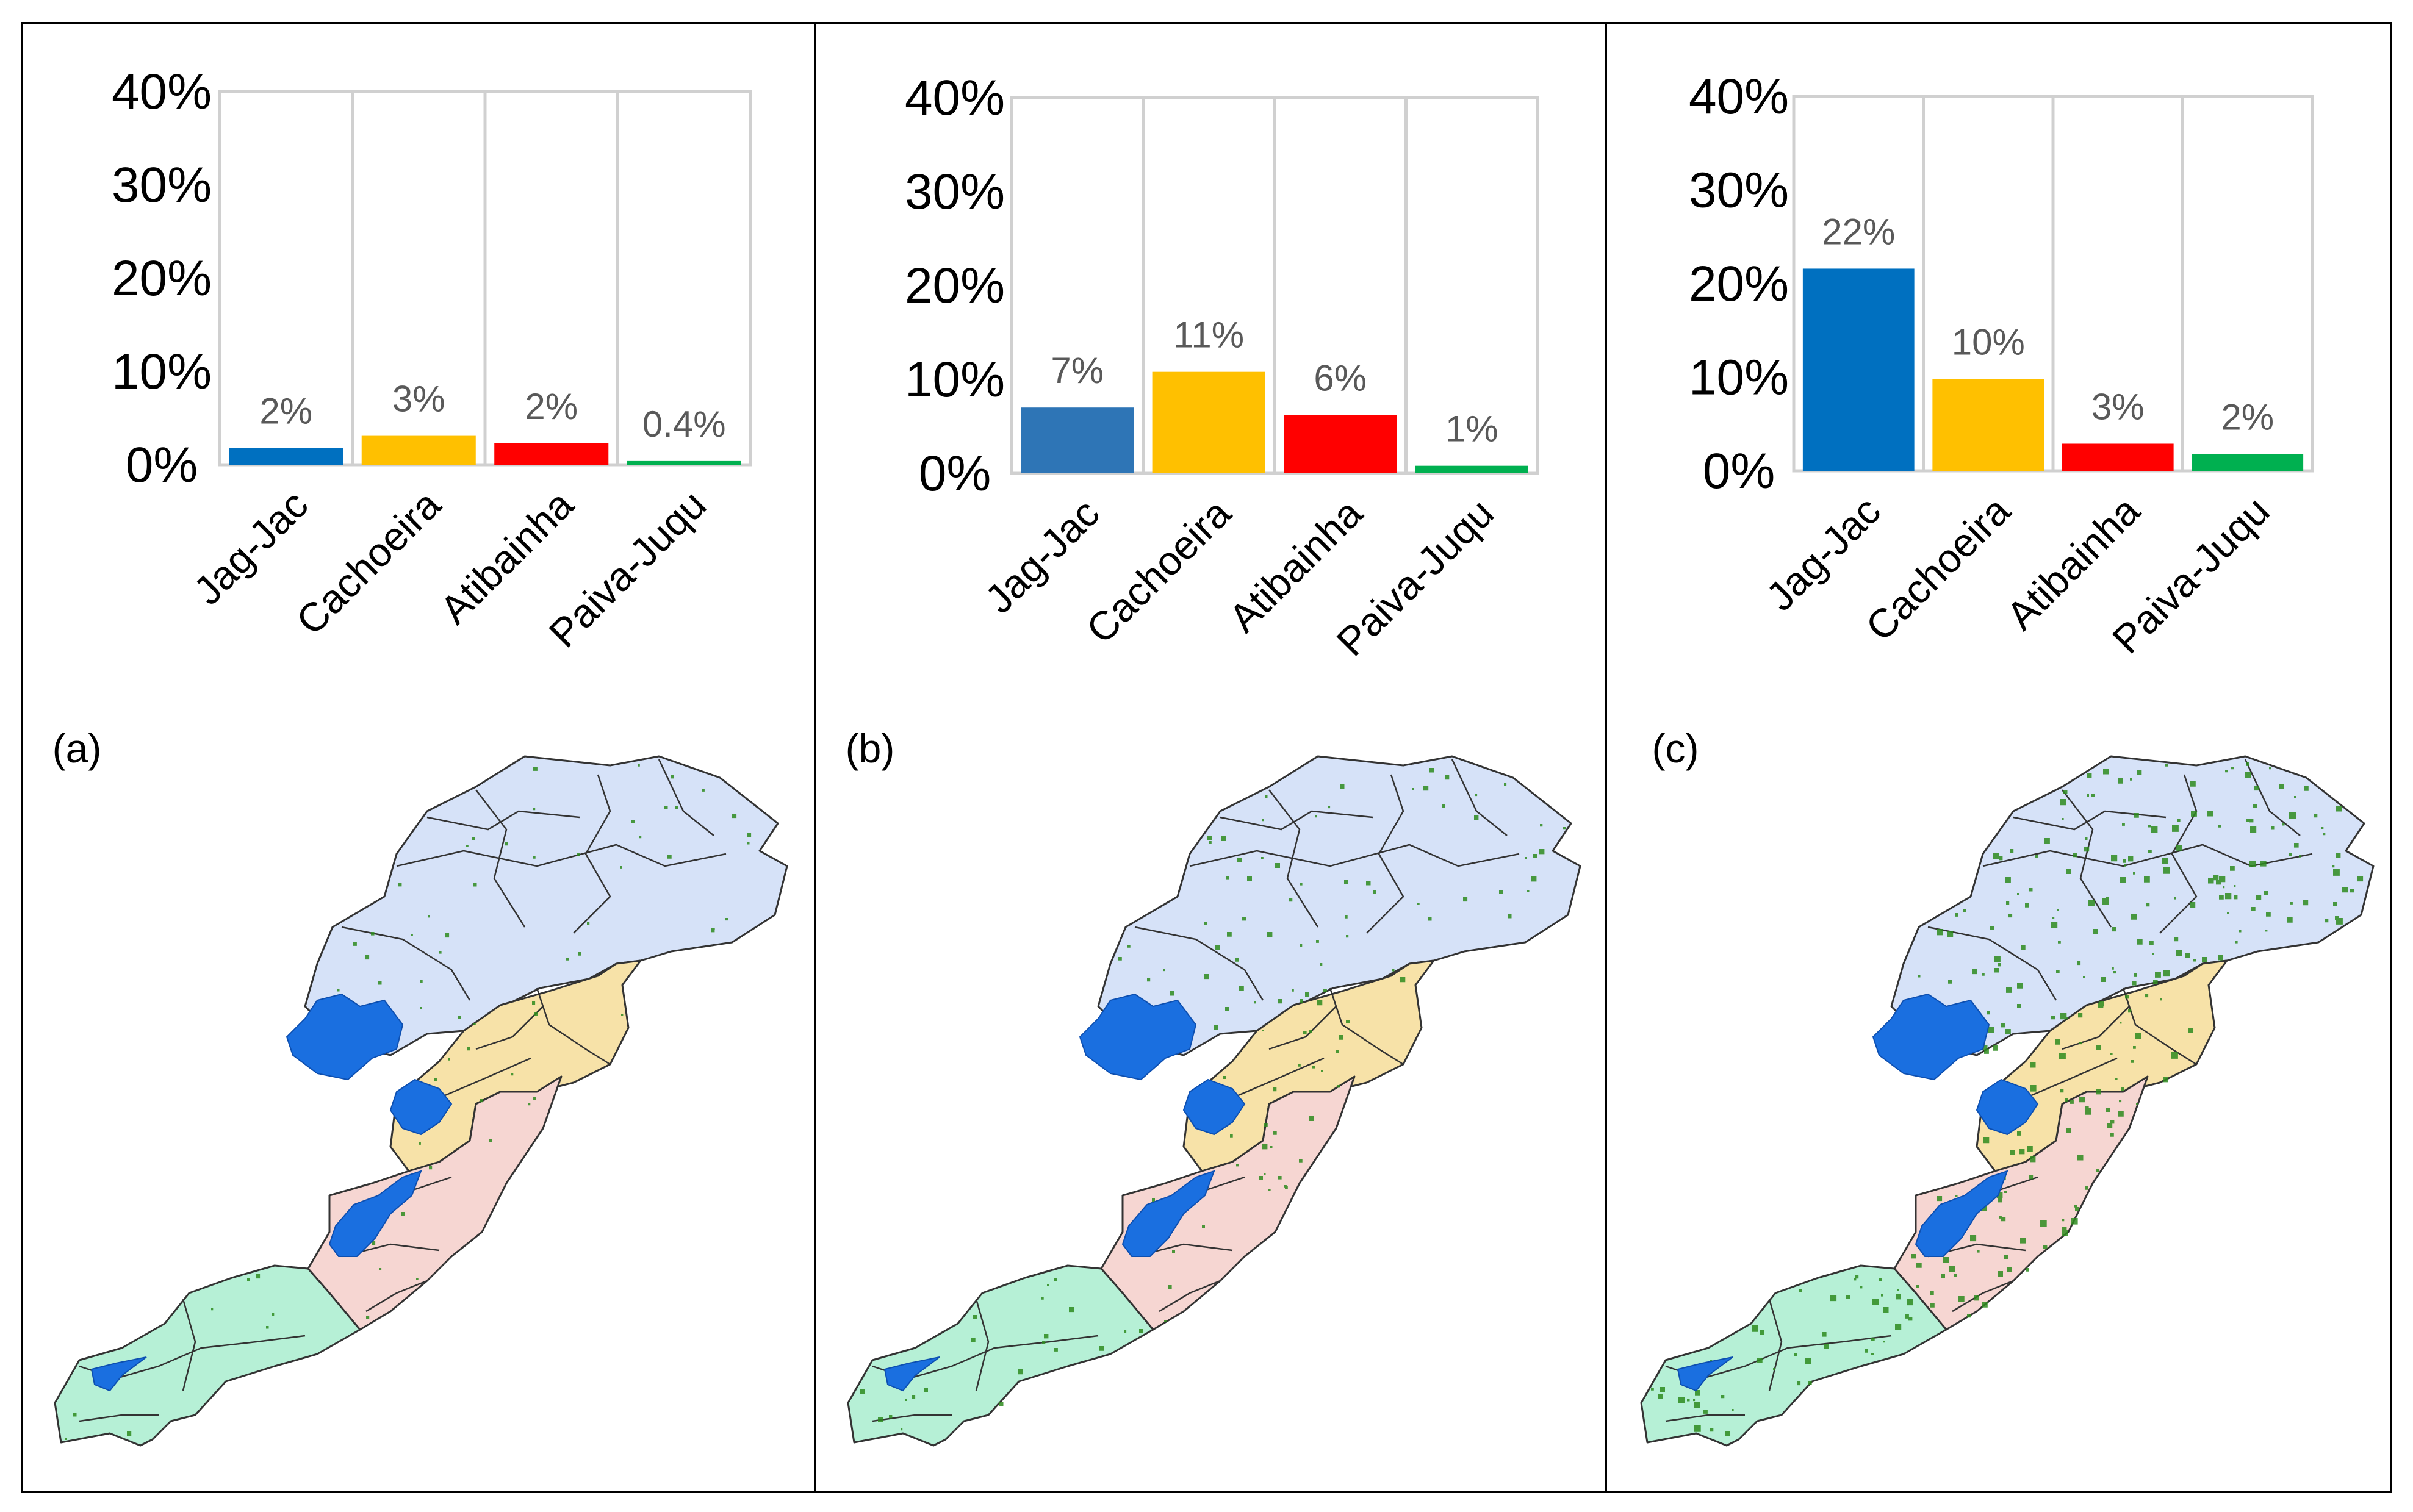 This screenshot has width=2413, height=1512. I want to click on data-label: 11%, so click(1208, 335).